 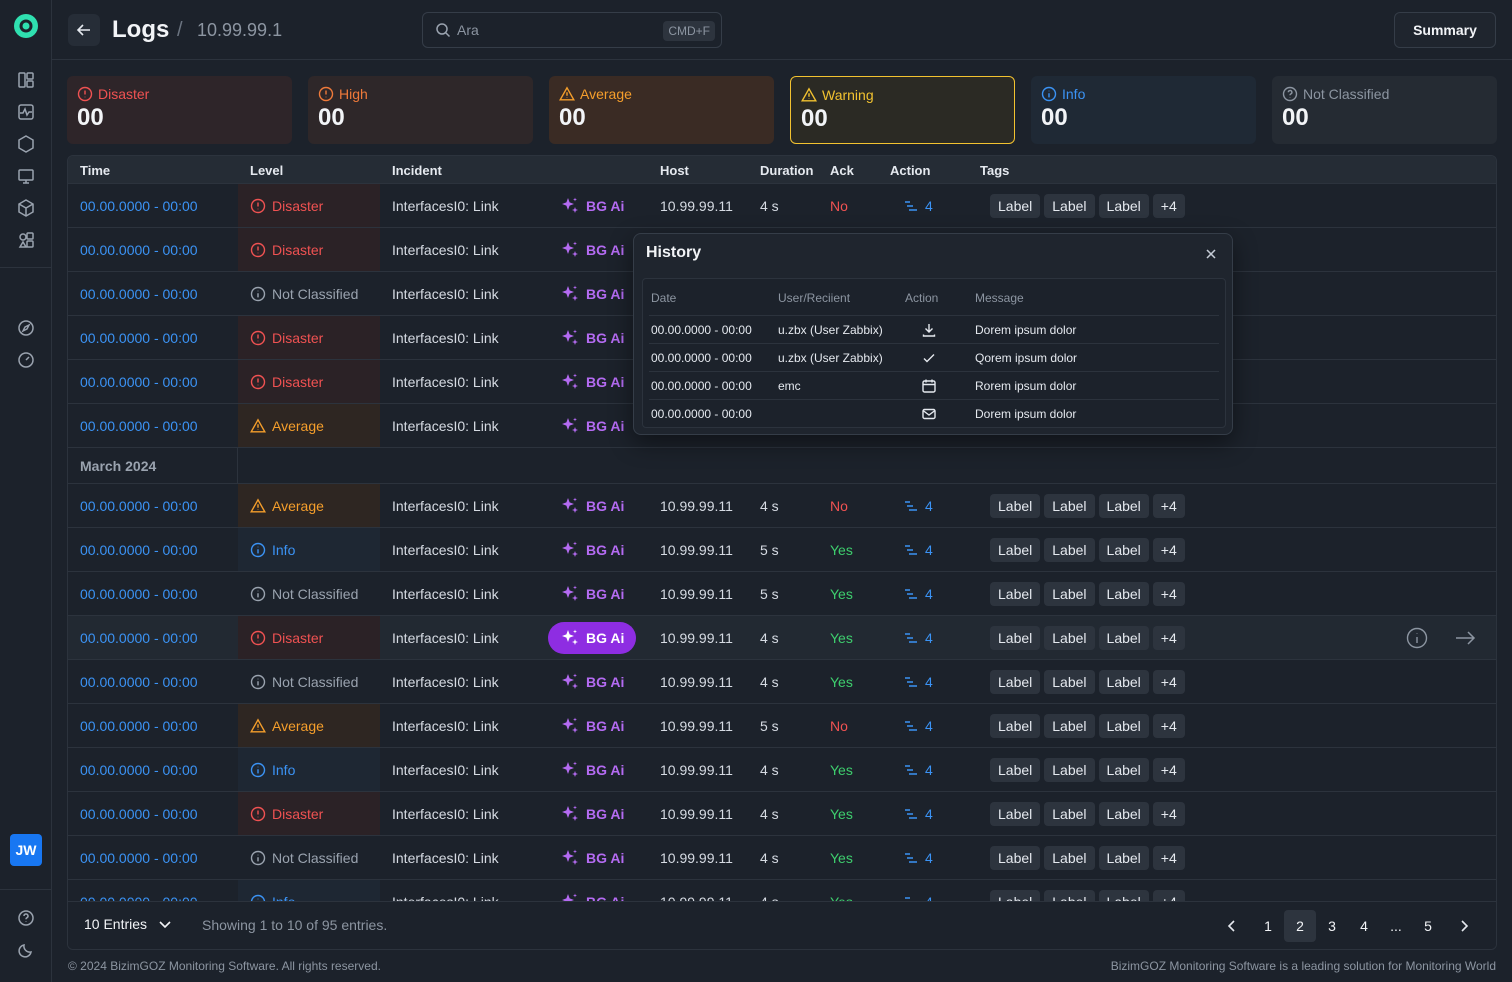 What do you see at coordinates (902, 110) in the screenshot?
I see `card-warning: Warning 00` at bounding box center [902, 110].